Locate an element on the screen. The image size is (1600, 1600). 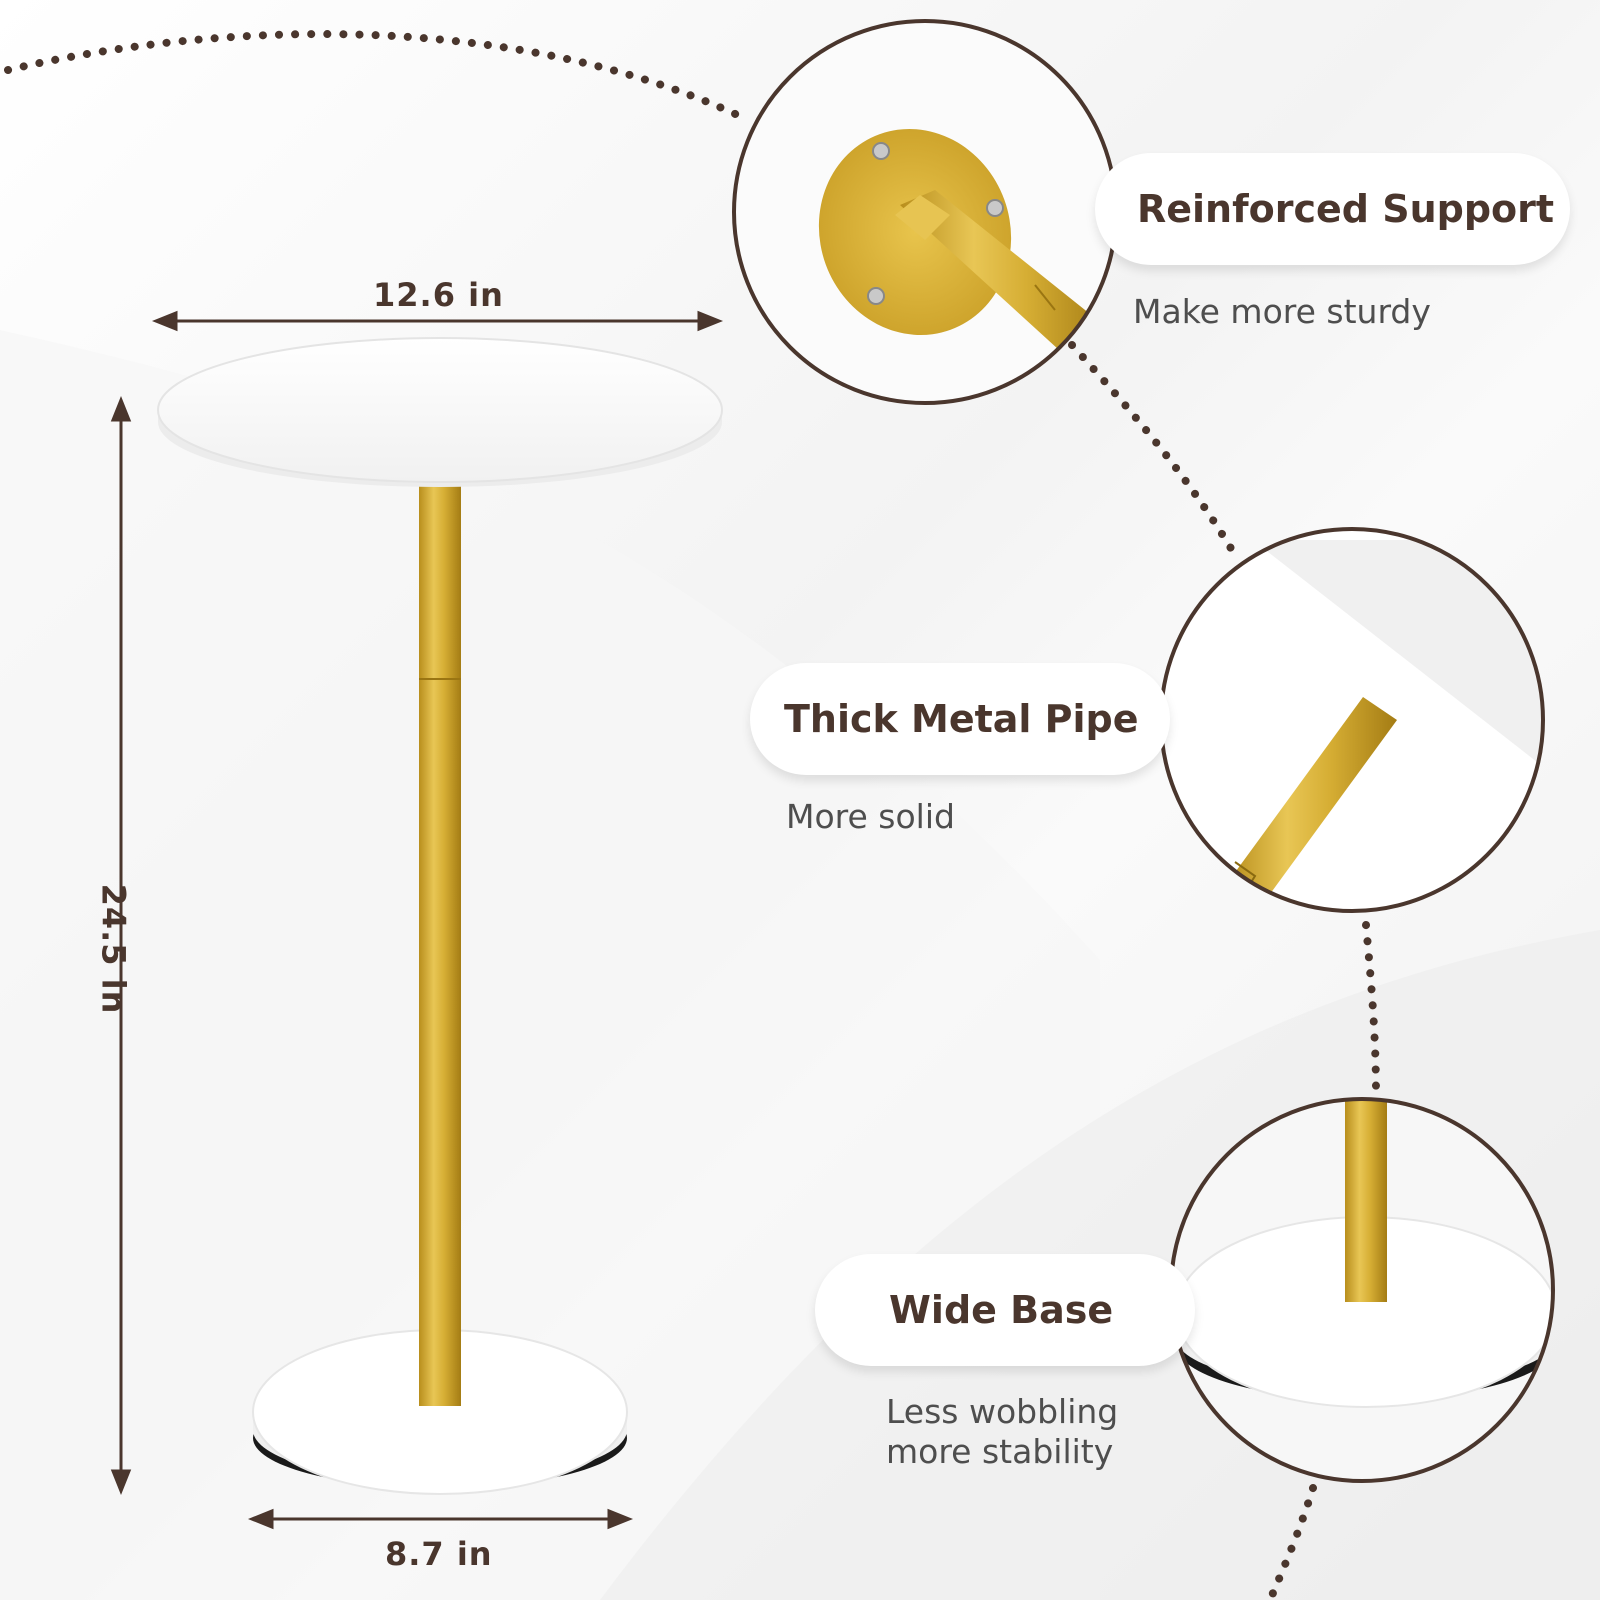
feature-subtitle: More solid is located at coordinates (870, 816).